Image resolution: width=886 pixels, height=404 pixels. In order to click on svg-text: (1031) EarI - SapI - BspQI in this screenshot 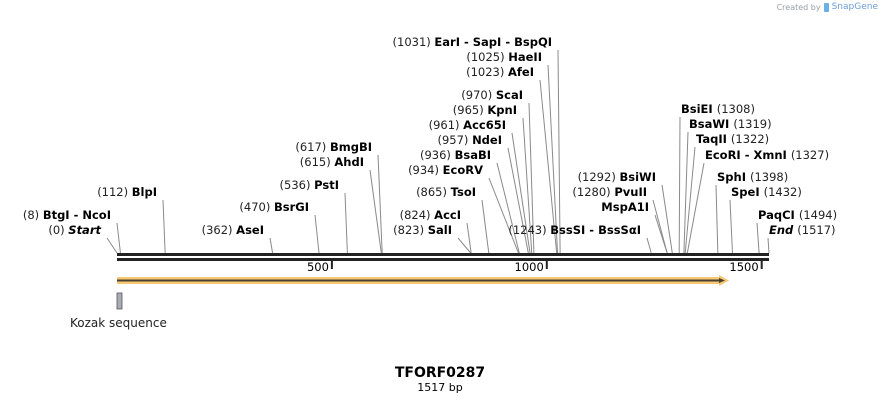, I will do `click(472, 42)`.